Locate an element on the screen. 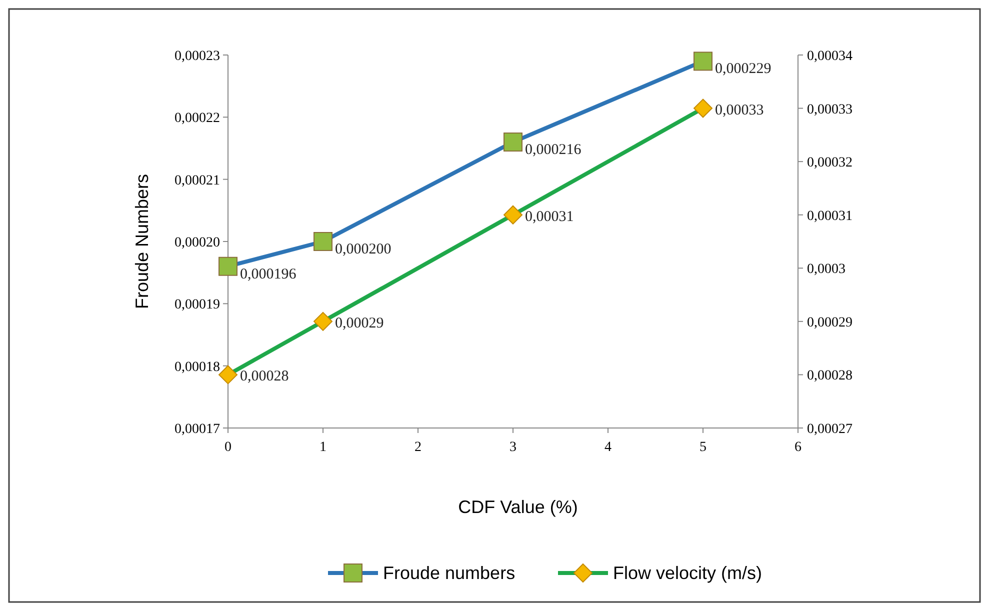  data-label: 0,000196 is located at coordinates (268, 274).